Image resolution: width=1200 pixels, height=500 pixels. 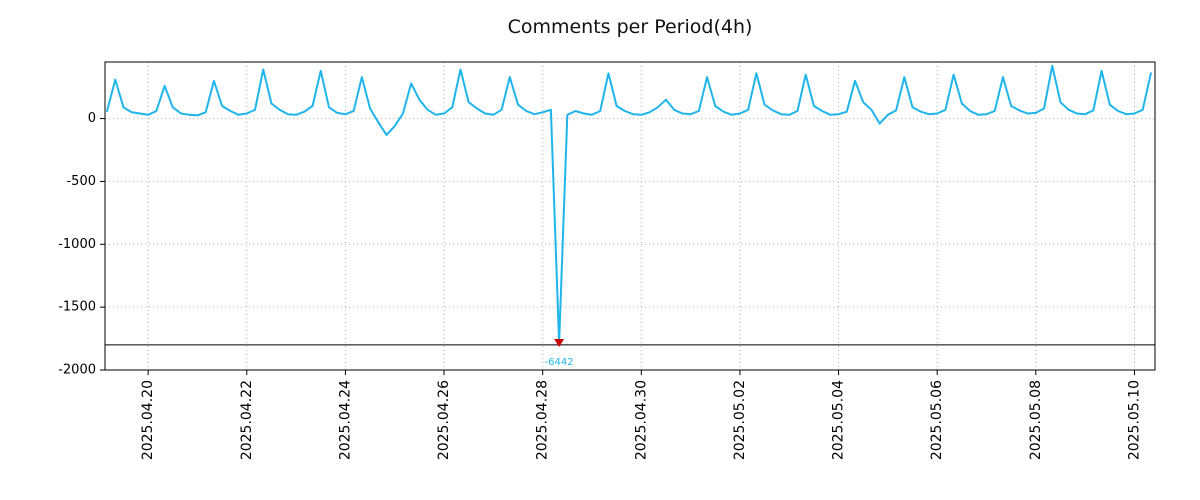 I want to click on x-tick-label: 2025.04.24, so click(x=345, y=420).